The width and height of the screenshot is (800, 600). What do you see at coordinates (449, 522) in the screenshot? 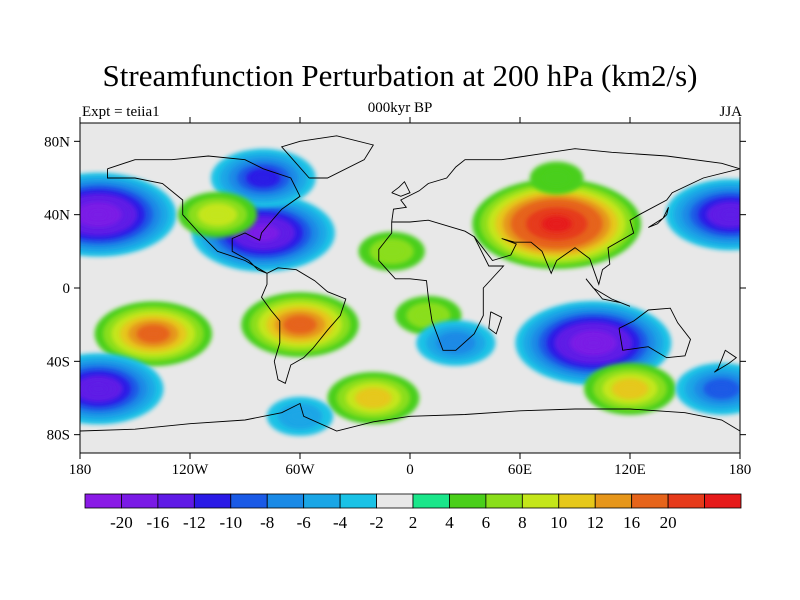
I see `colorbar-label: 4` at bounding box center [449, 522].